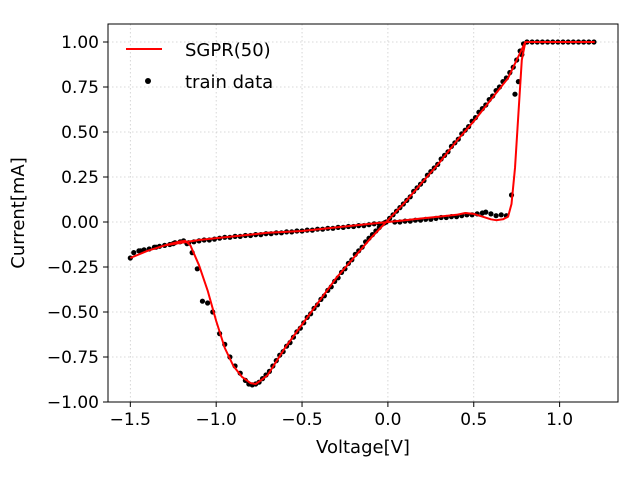 The height and width of the screenshot is (480, 640). Describe the element at coordinates (73, 313) in the screenshot. I see `y-tick-label: −0.50` at that location.